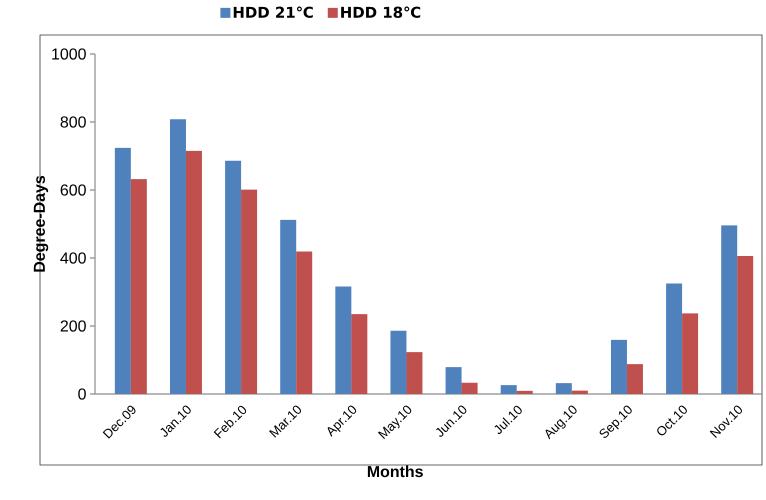  What do you see at coordinates (380, 12) in the screenshot?
I see `legend-label: HDD 18℃` at bounding box center [380, 12].